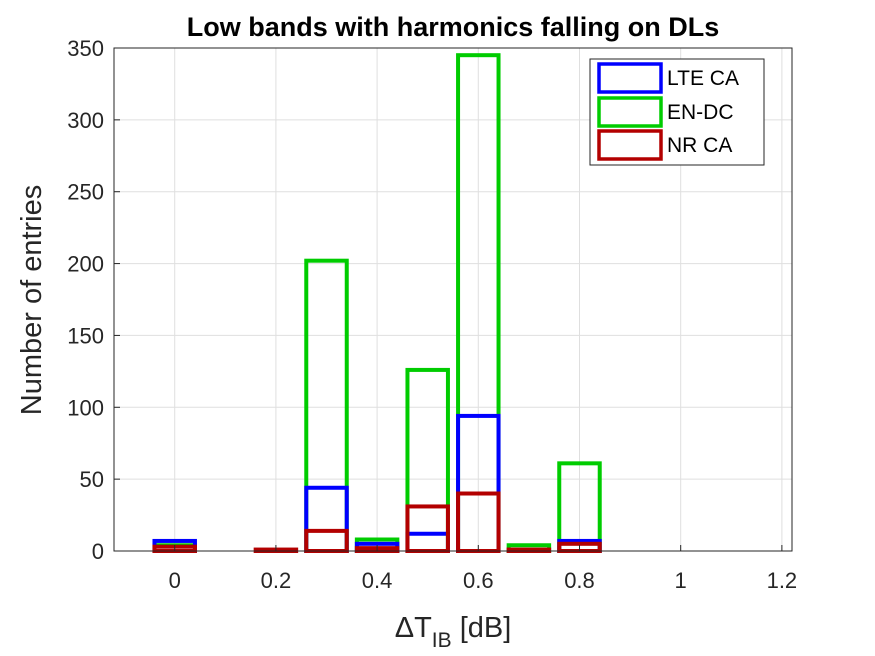  Describe the element at coordinates (478, 580) in the screenshot. I see `x-tick-label: 0.6` at that location.